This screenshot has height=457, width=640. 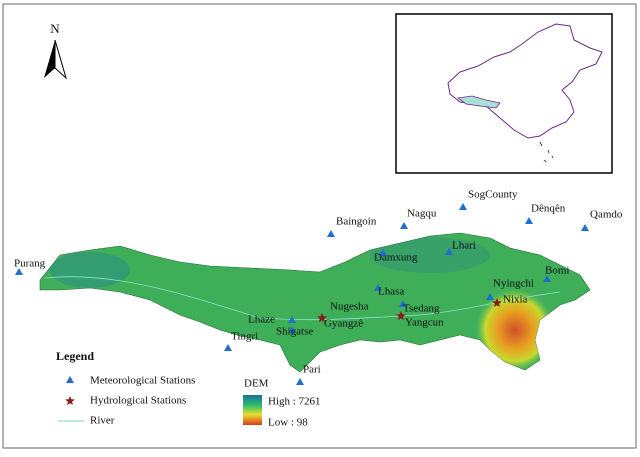 I want to click on legend-triangle, so click(x=70, y=379).